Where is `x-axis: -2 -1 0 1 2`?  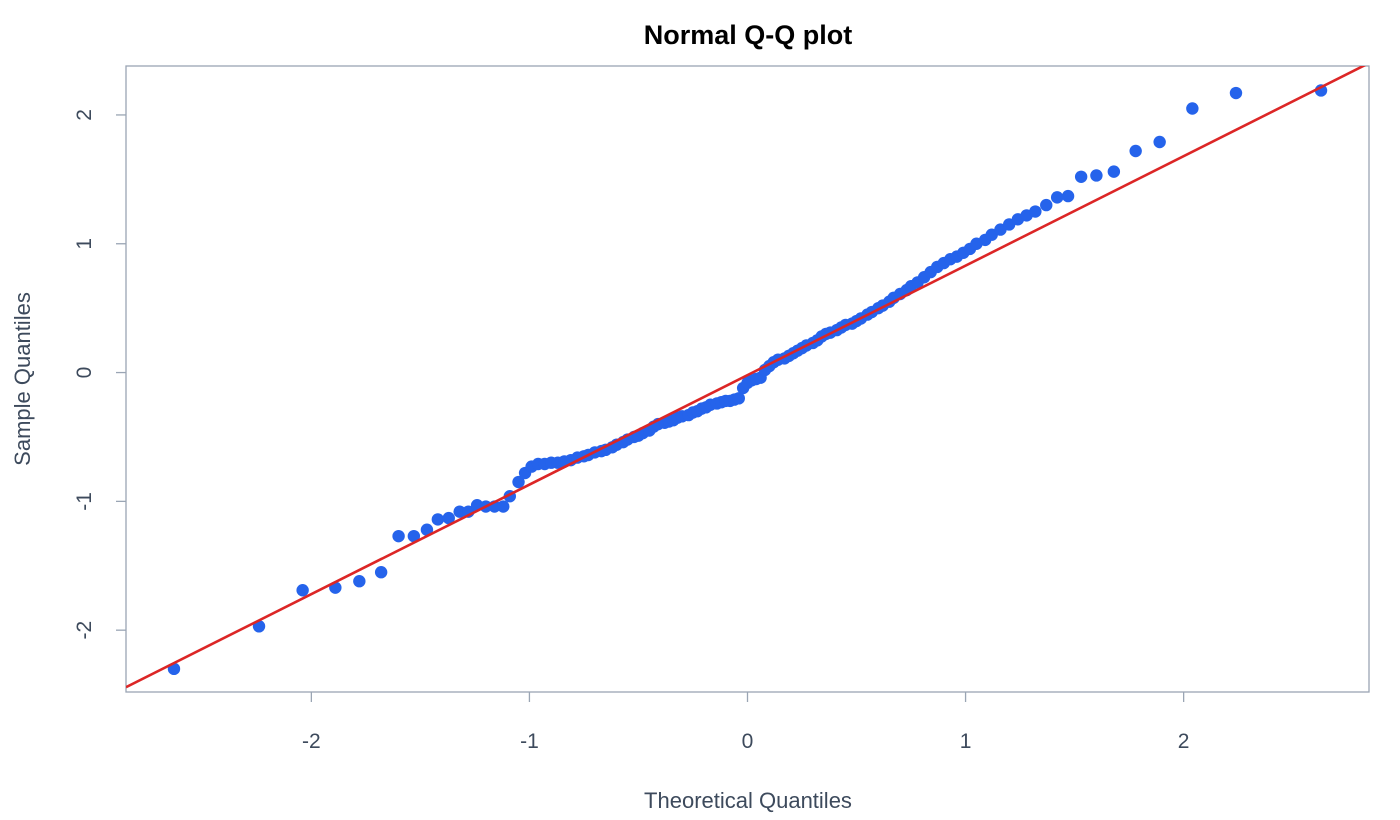 x-axis: -2 -1 0 1 2 is located at coordinates (745, 722).